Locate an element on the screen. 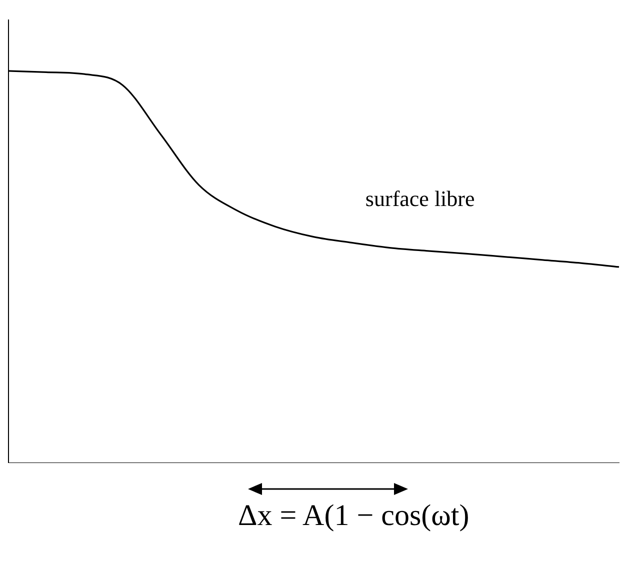  annotation: surface libre is located at coordinates (420, 199).